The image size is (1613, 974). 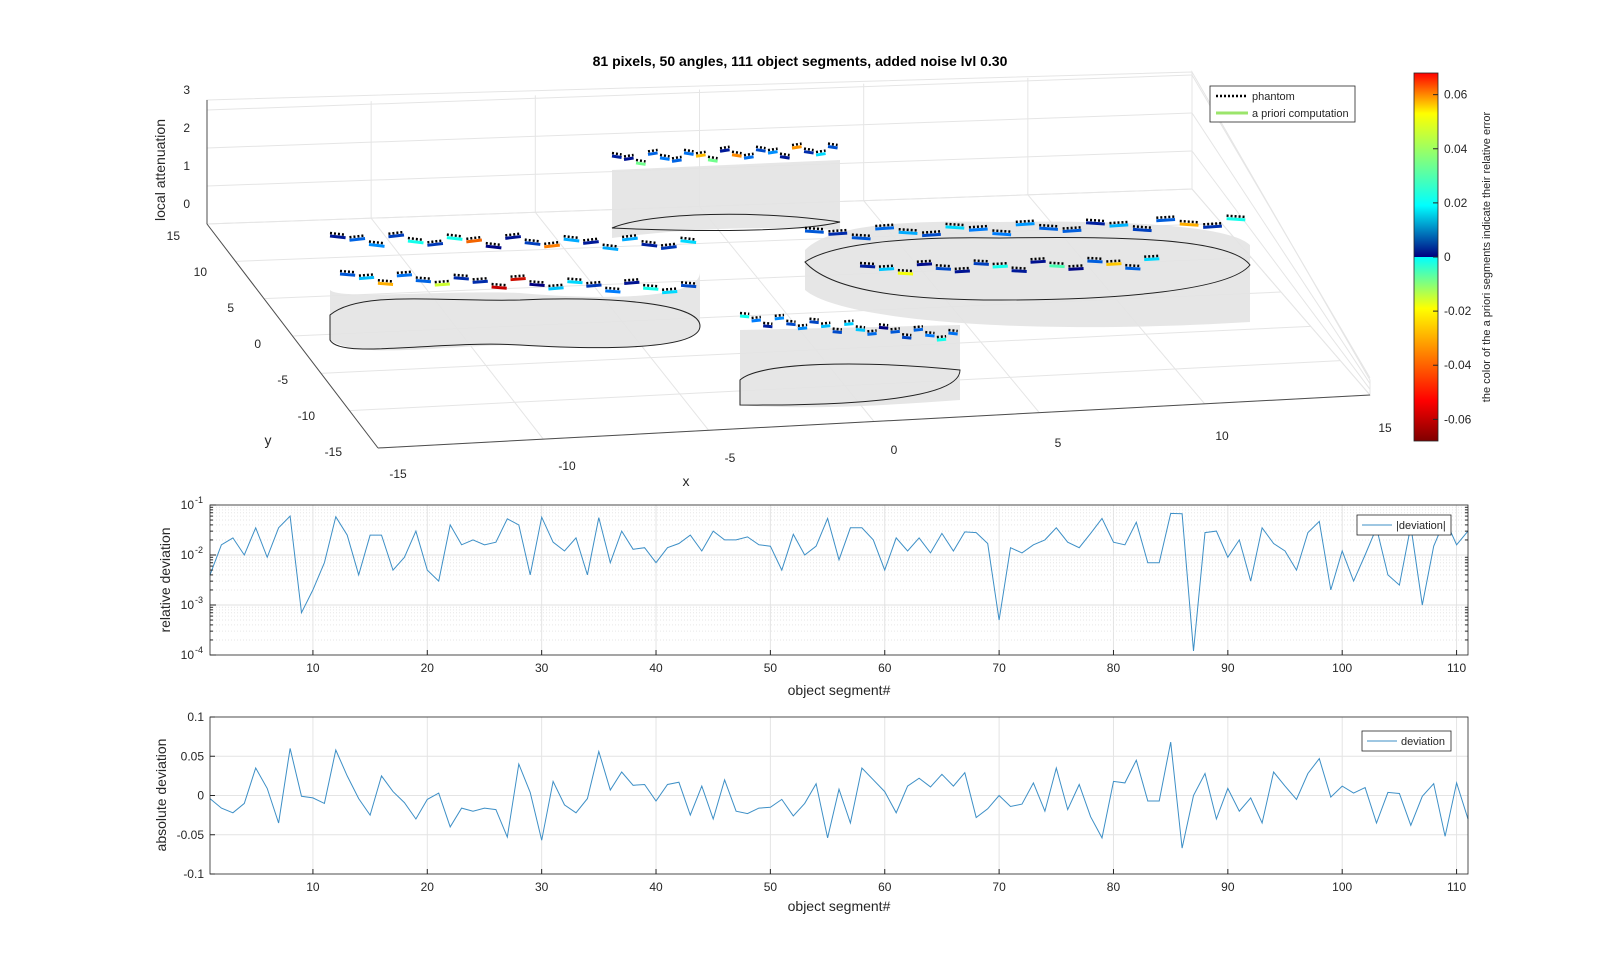 I want to click on y-tick-label: -0.1, so click(x=193, y=874).